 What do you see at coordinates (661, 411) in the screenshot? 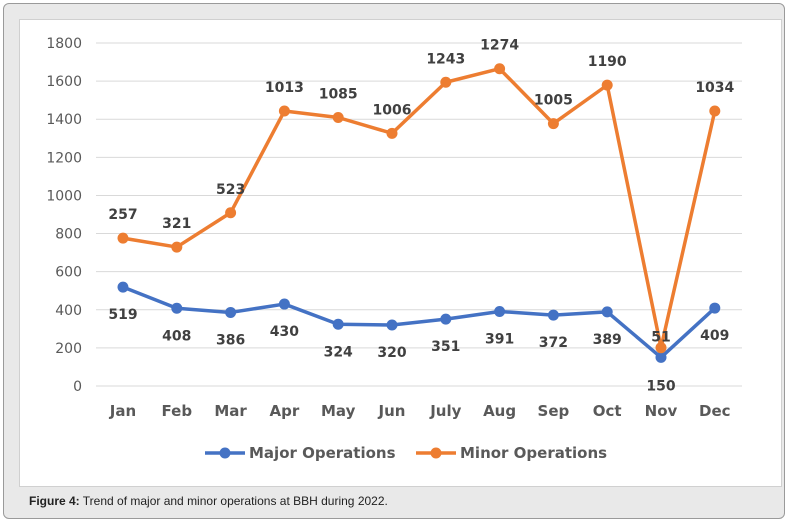
I see `x-tick-label: Nov` at bounding box center [661, 411].